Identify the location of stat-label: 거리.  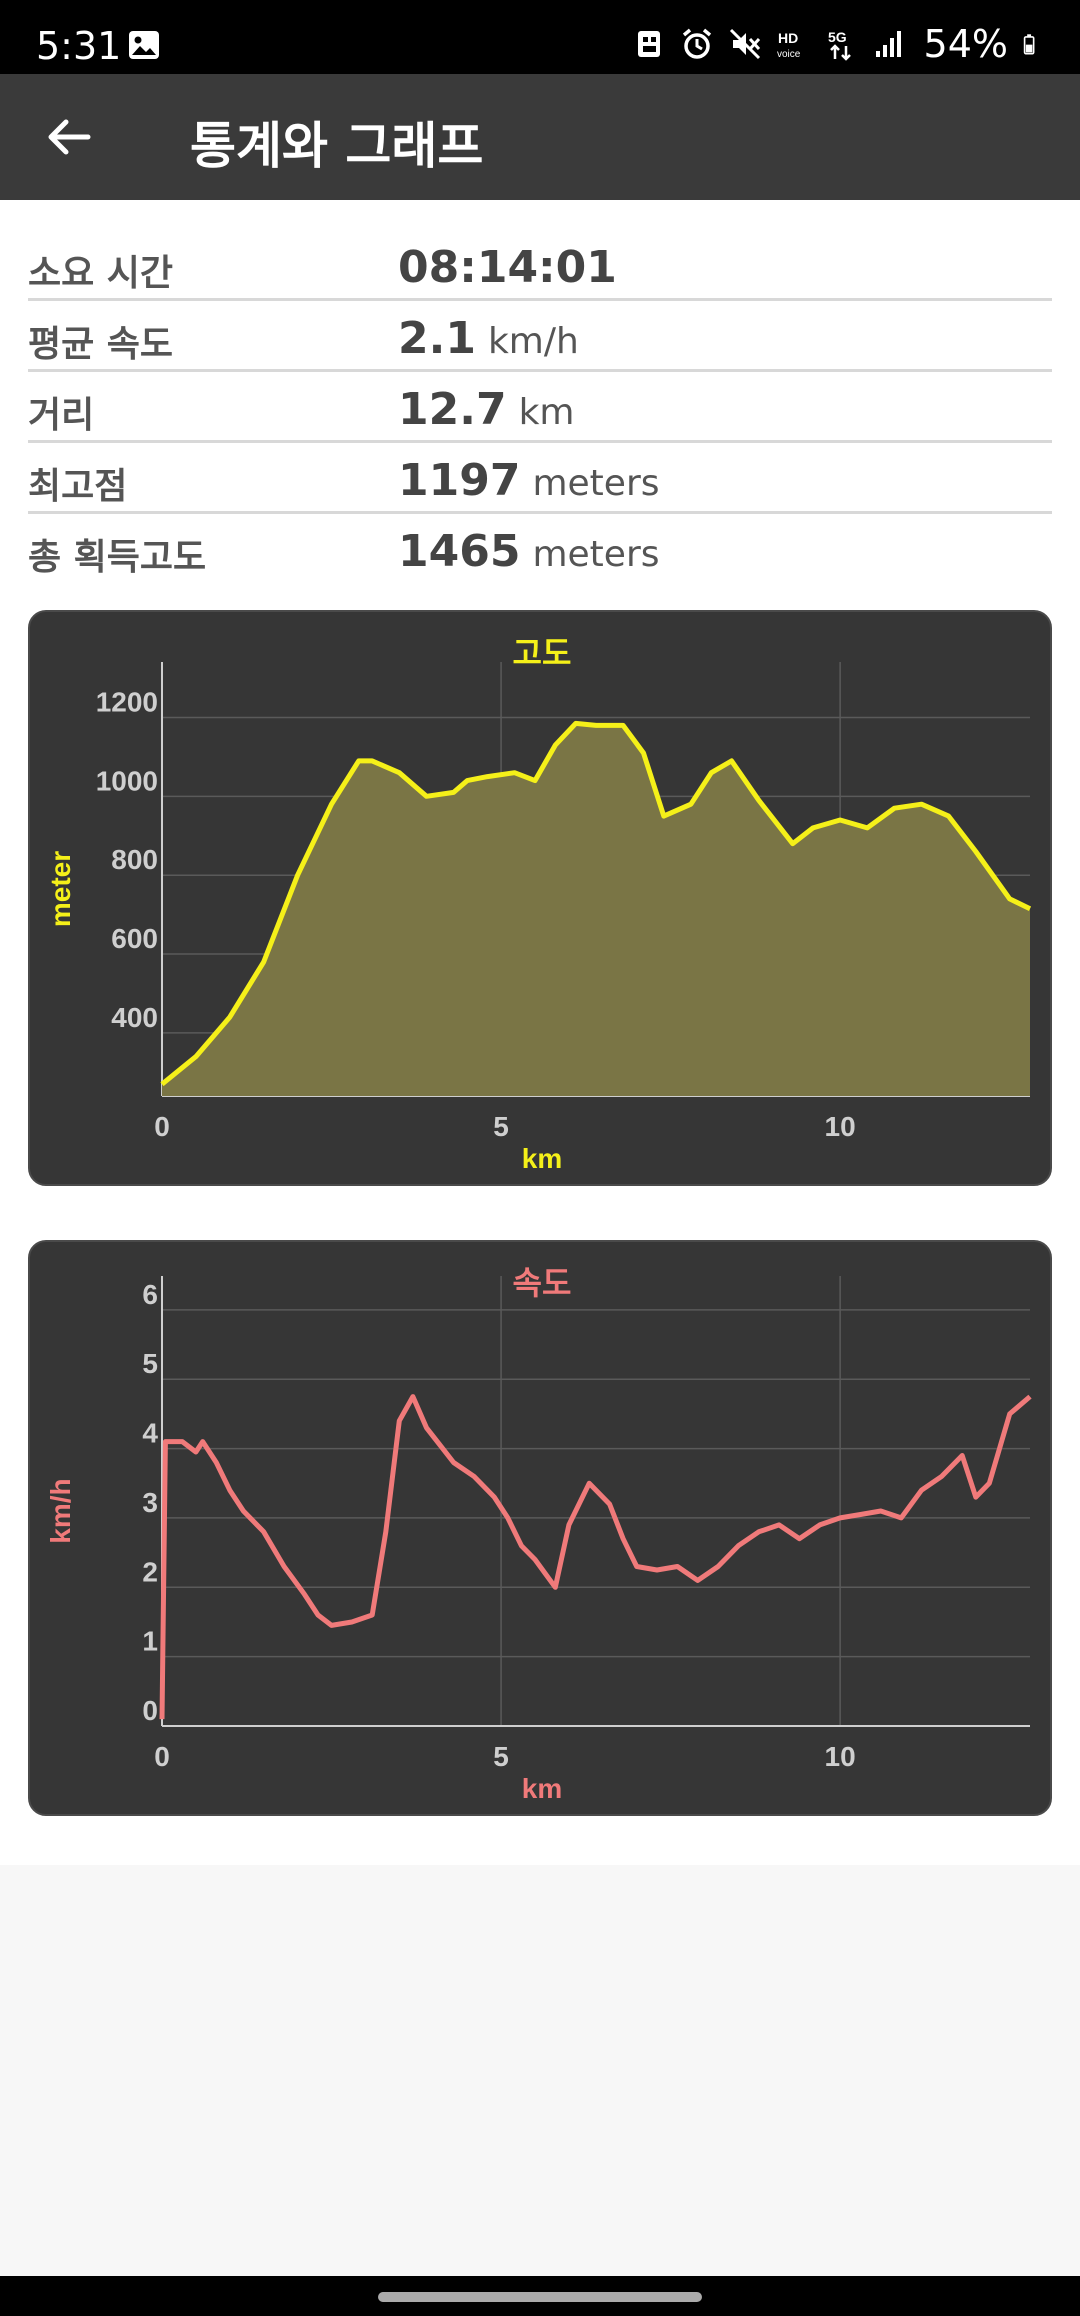
(61, 415).